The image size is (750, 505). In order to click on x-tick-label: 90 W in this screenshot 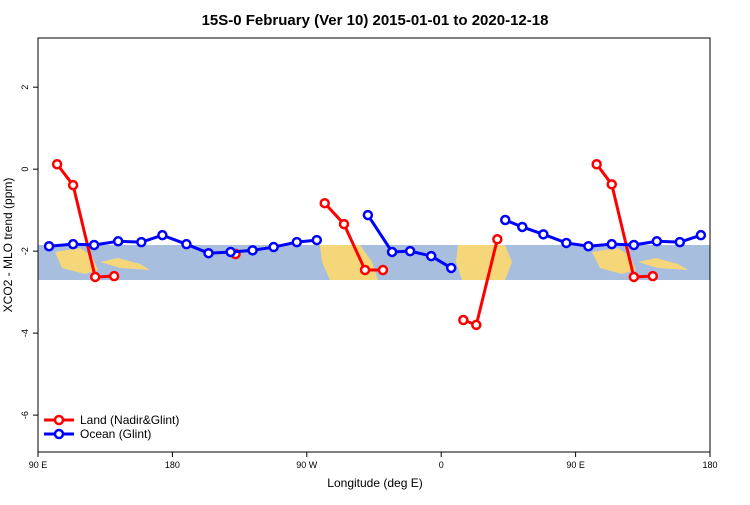, I will do `click(307, 465)`.